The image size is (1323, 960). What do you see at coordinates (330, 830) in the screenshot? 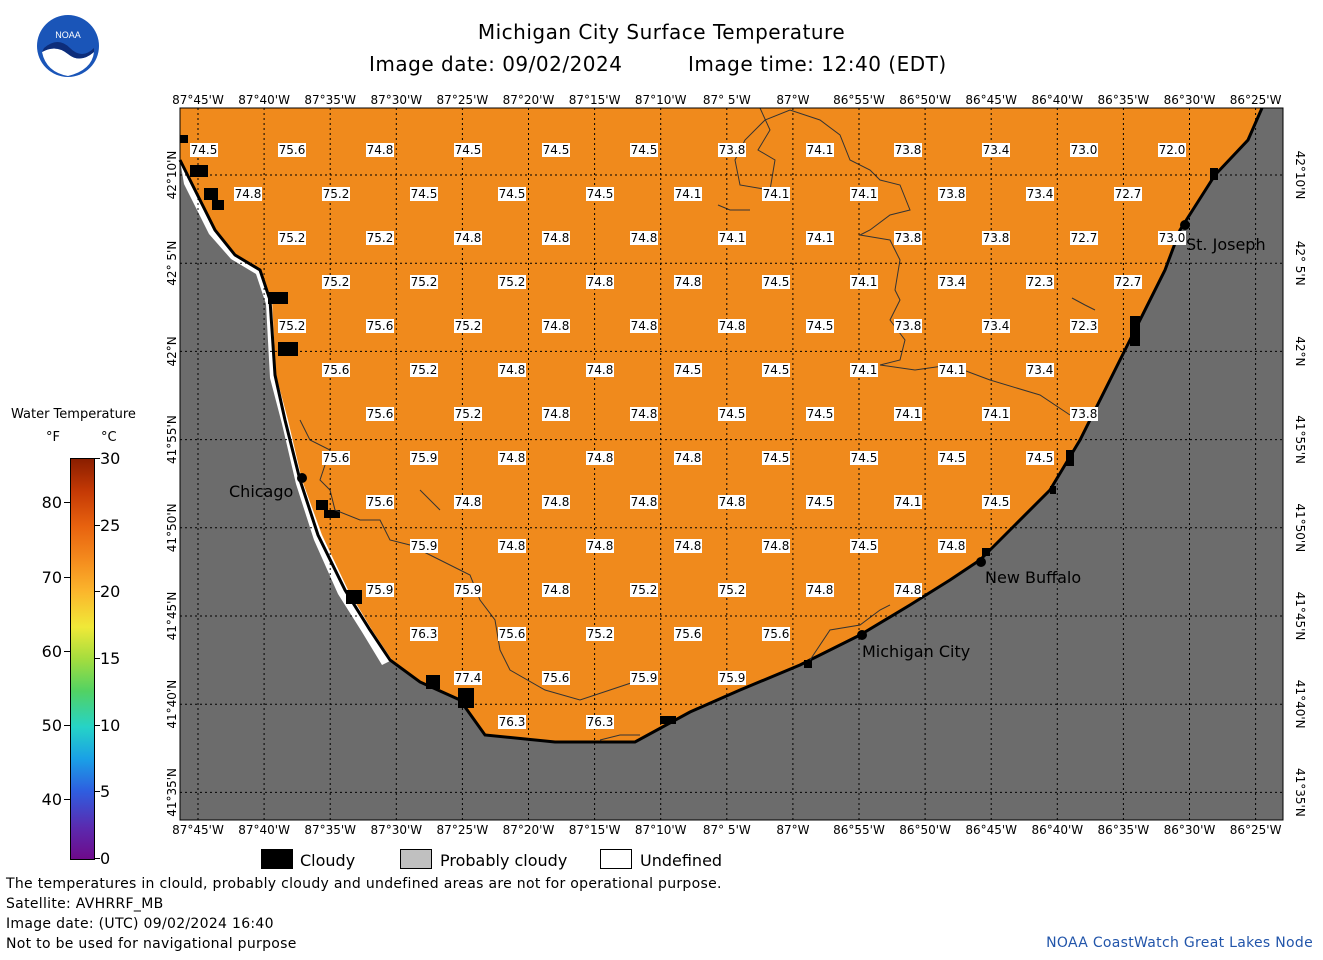
I see `lon-label-bottom: 87°35'W` at bounding box center [330, 830].